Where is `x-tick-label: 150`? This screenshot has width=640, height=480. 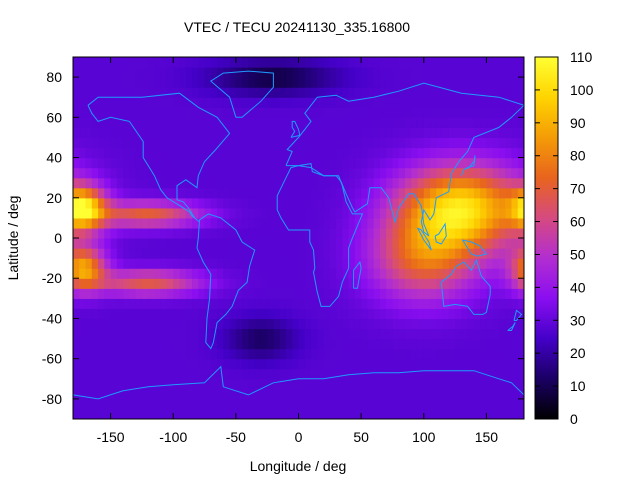 x-tick-label: 150 is located at coordinates (487, 437).